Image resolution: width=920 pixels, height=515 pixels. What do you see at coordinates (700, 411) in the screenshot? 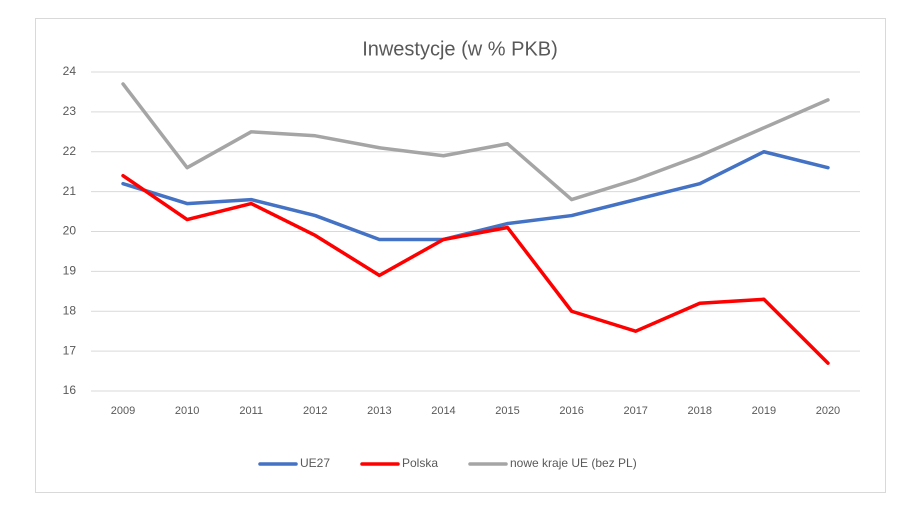
I see `x-tick-label: 2018` at bounding box center [700, 411].